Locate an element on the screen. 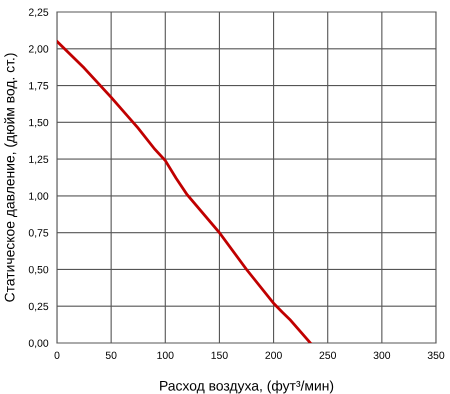  y-tick-label: 0,00 is located at coordinates (38, 344).